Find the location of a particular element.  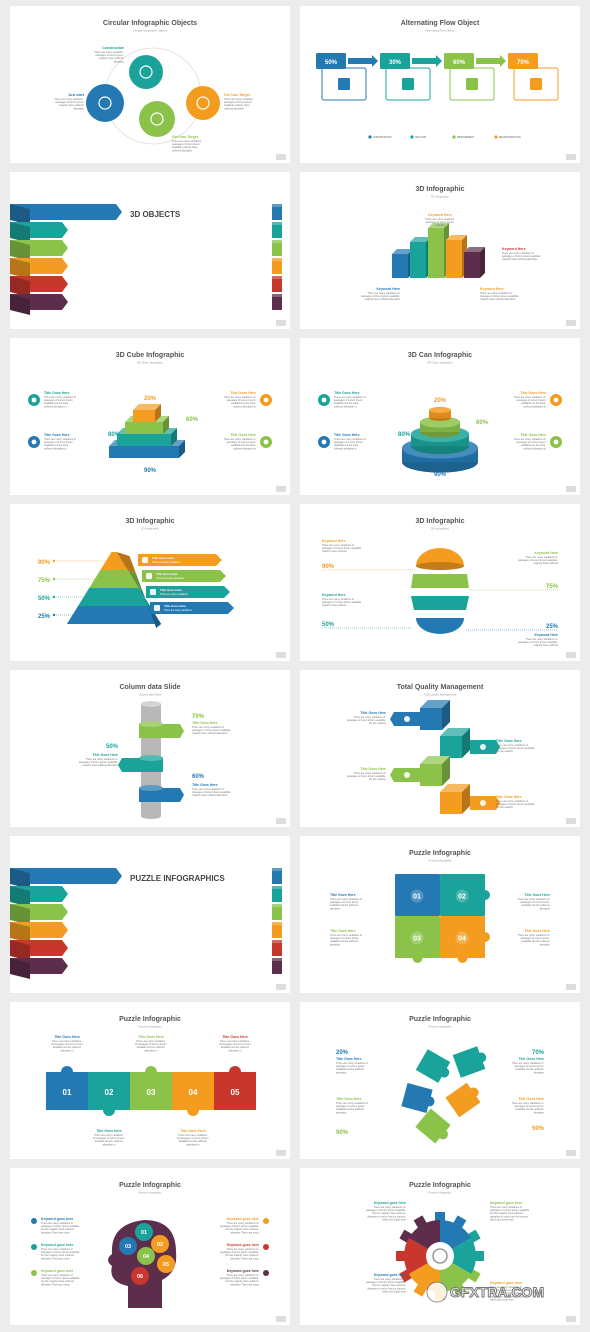

body-line: passages of Lorem Ipsum available is located at coordinates (510, 1290).